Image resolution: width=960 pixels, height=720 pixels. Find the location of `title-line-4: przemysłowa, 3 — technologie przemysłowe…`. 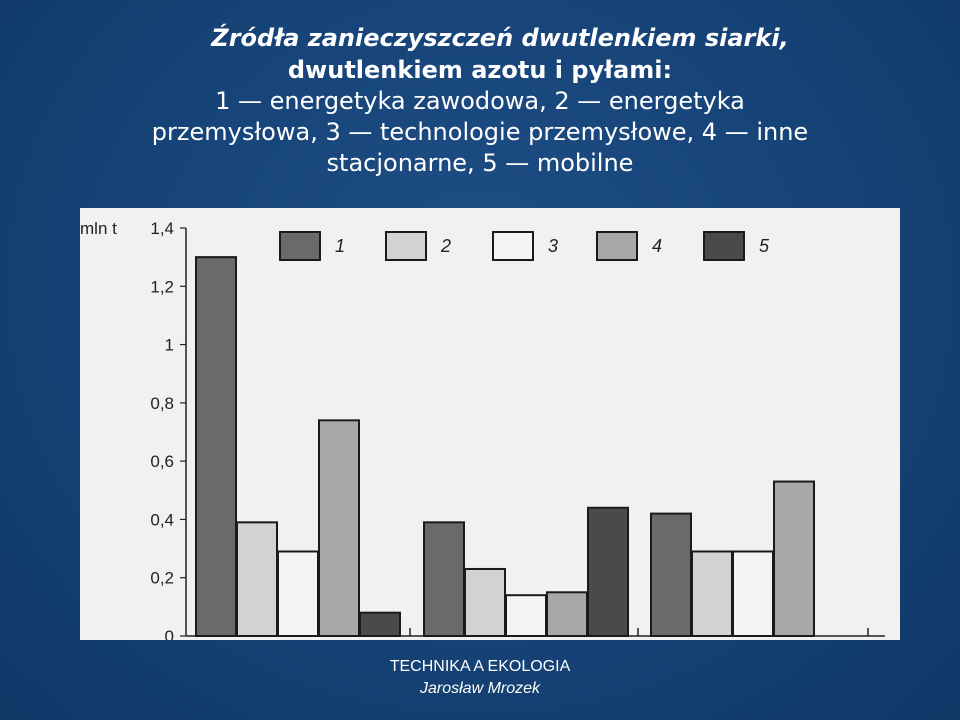

title-line-4: przemysłowa, 3 — technologie przemysłowe… is located at coordinates (480, 132).